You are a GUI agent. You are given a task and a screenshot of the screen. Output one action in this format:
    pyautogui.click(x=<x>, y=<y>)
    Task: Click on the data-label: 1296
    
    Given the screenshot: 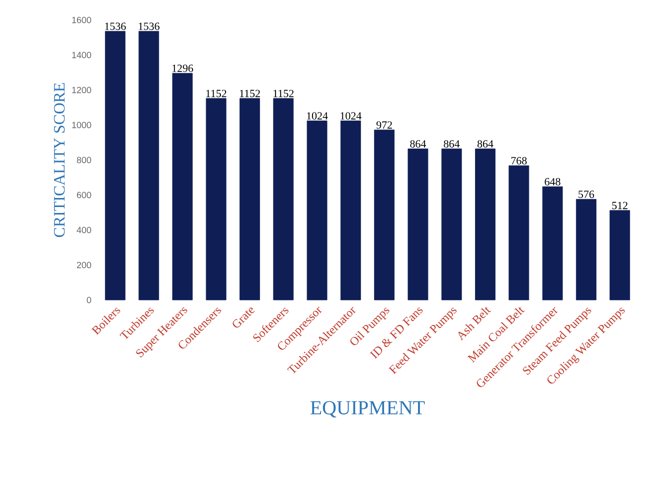 What is the action you would take?
    pyautogui.click(x=183, y=68)
    